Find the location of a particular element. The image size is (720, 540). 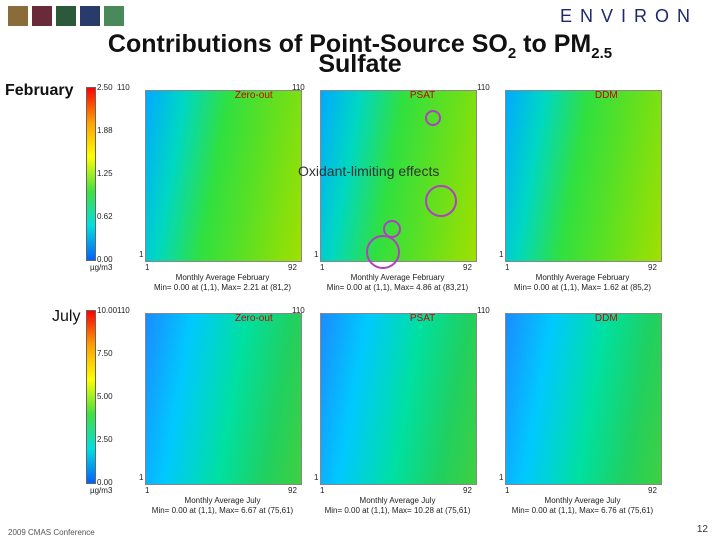

stats: Min= 0.00 at (1,1), Max= 4.86 at (83,21) is located at coordinates (397, 287).